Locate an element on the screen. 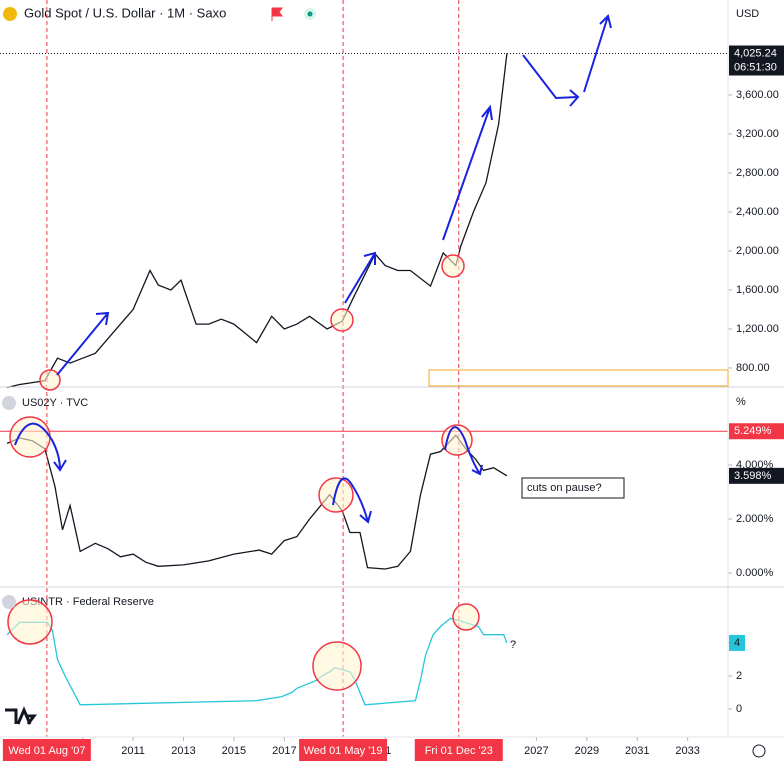  x-tick-label: 2017 is located at coordinates (284, 751).